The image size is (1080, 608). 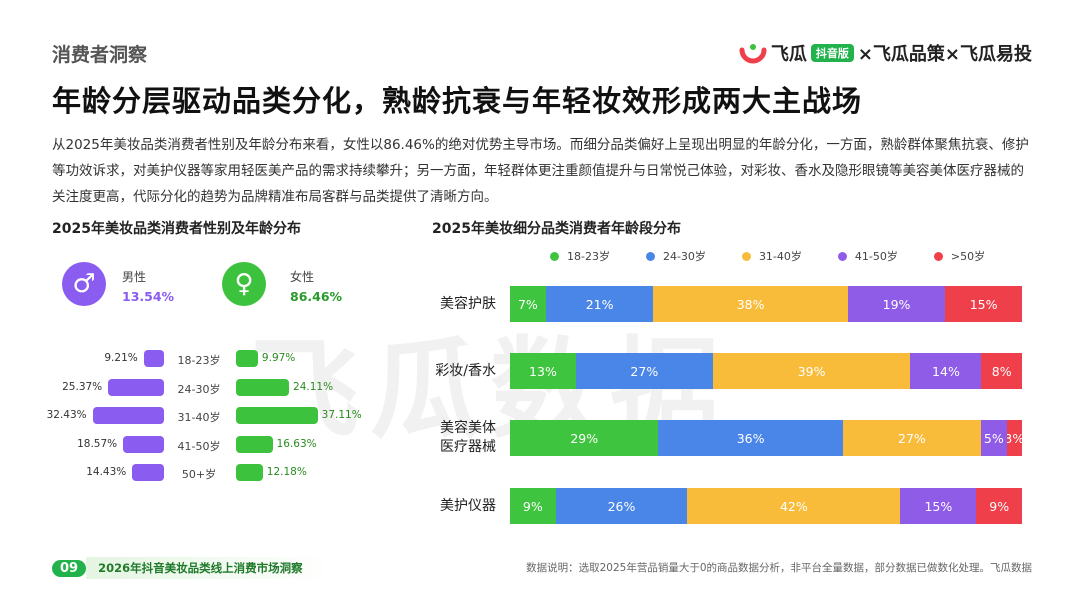 What do you see at coordinates (1014, 438) in the screenshot?
I see `bar-segment: 3%` at bounding box center [1014, 438].